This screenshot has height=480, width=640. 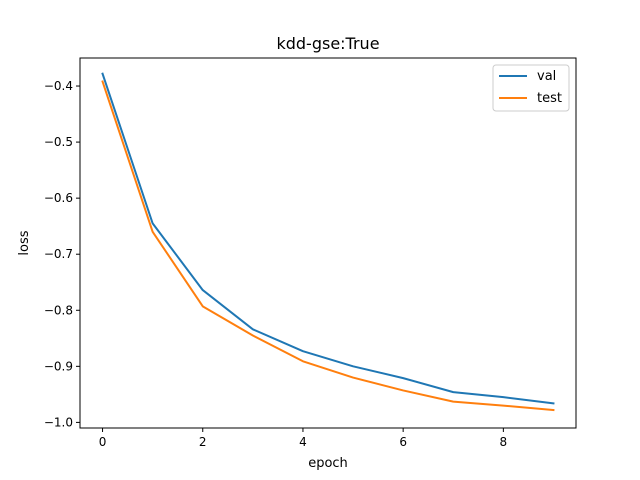 I want to click on x-tick-label: 6, so click(x=403, y=442).